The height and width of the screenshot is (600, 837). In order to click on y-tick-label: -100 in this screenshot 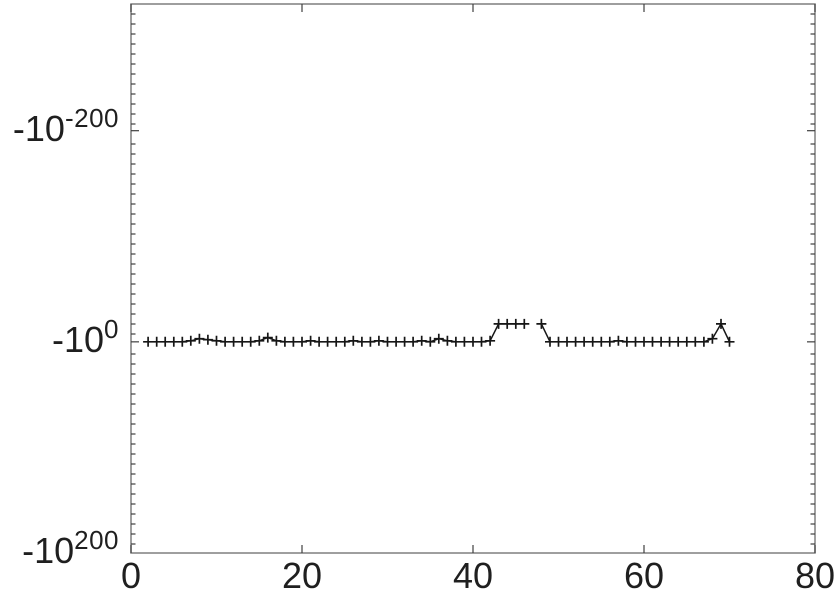, I will do `click(85, 338)`.